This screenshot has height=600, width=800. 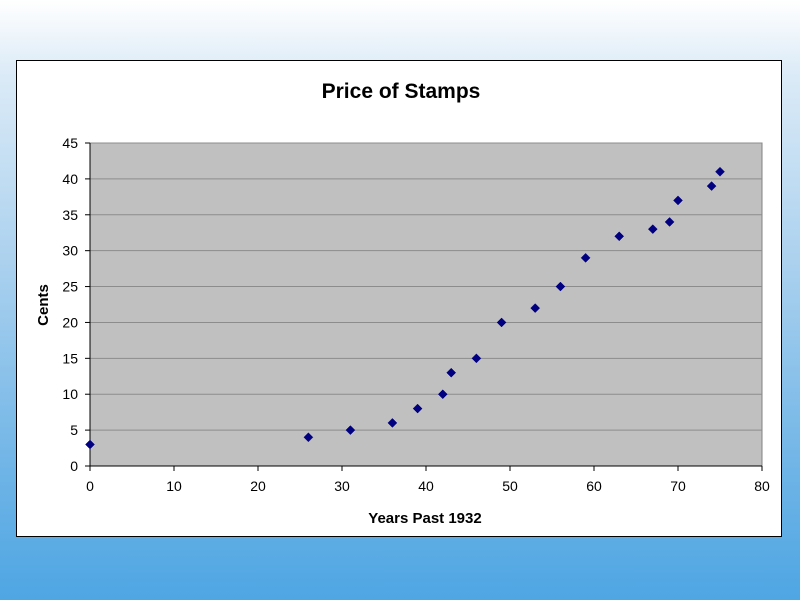 I want to click on y-tick-label: 0, so click(x=74, y=466).